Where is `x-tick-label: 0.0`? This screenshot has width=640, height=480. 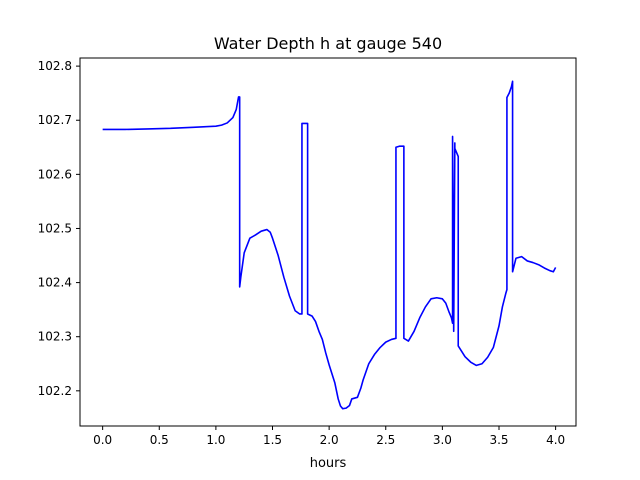
x-tick-label: 0.0 is located at coordinates (102, 440).